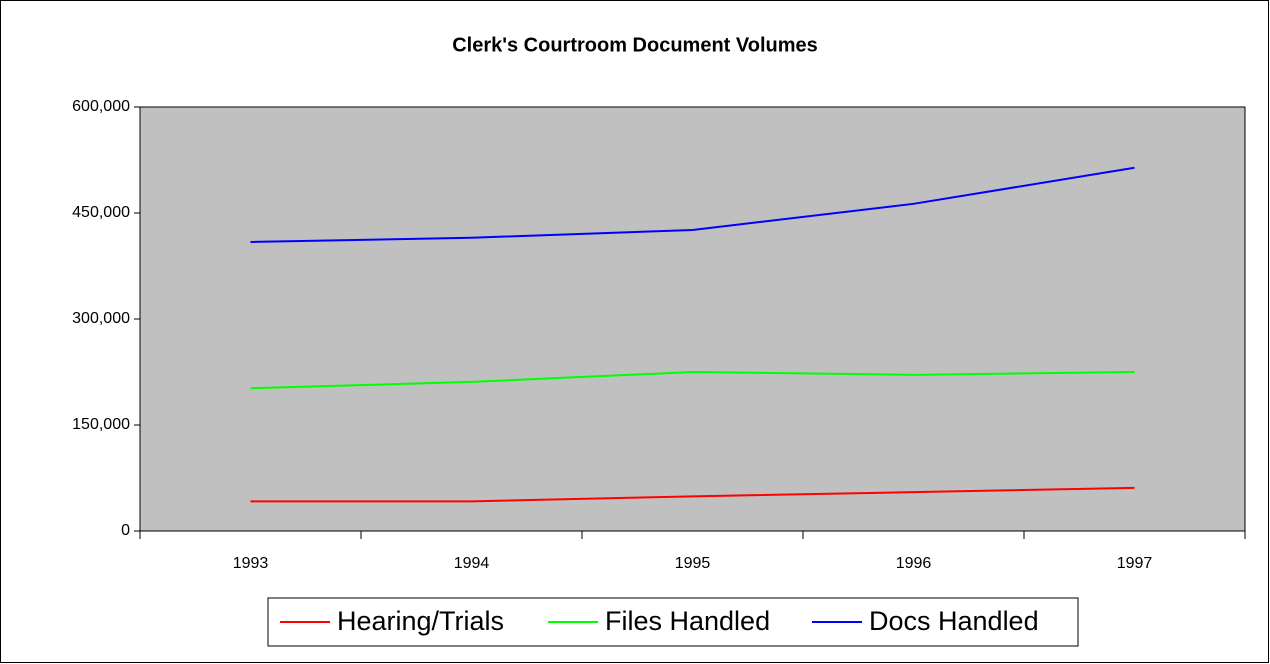 Image resolution: width=1270 pixels, height=664 pixels. What do you see at coordinates (125, 530) in the screenshot?
I see `y-tick-label: 0` at bounding box center [125, 530].